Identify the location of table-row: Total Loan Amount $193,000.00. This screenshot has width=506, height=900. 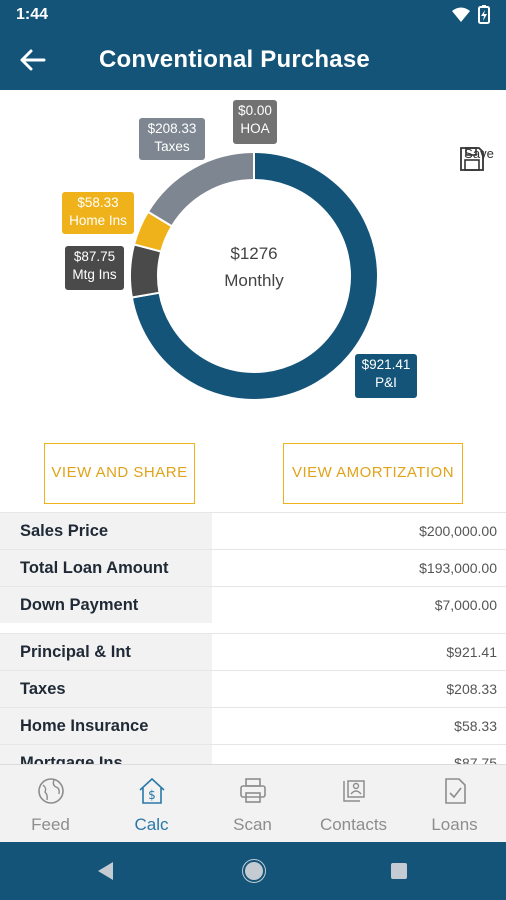
(253, 568).